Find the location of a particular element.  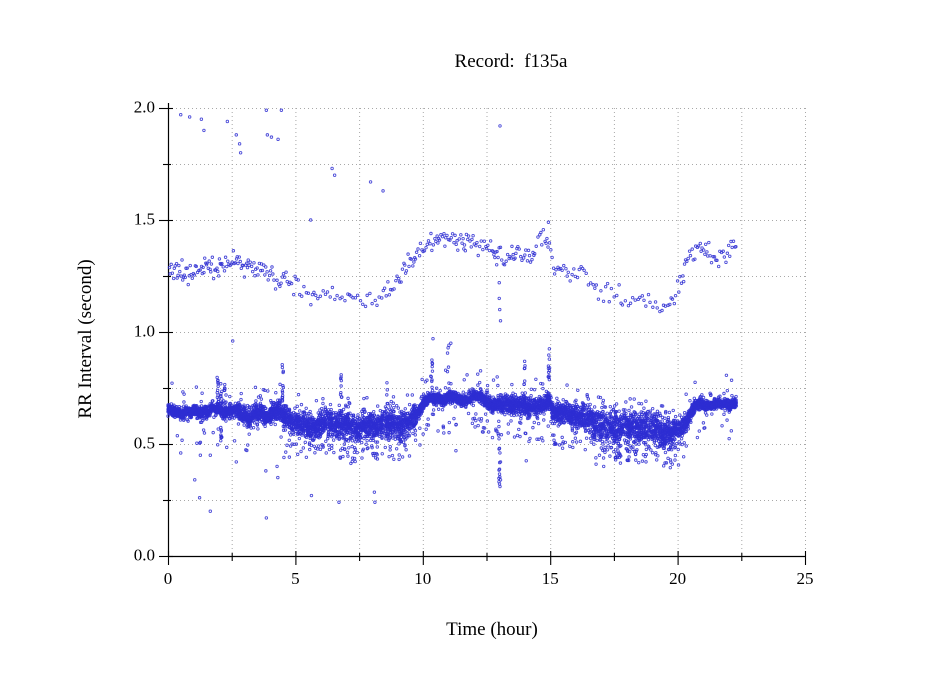

x-axis-label: Time (hour) is located at coordinates (492, 629).